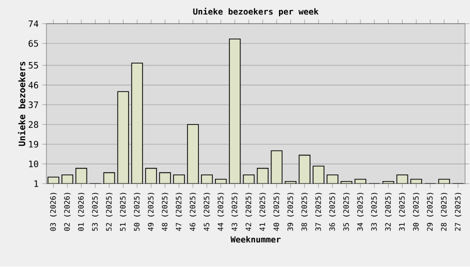  I want to click on y-tick-label: 65, so click(33, 43).